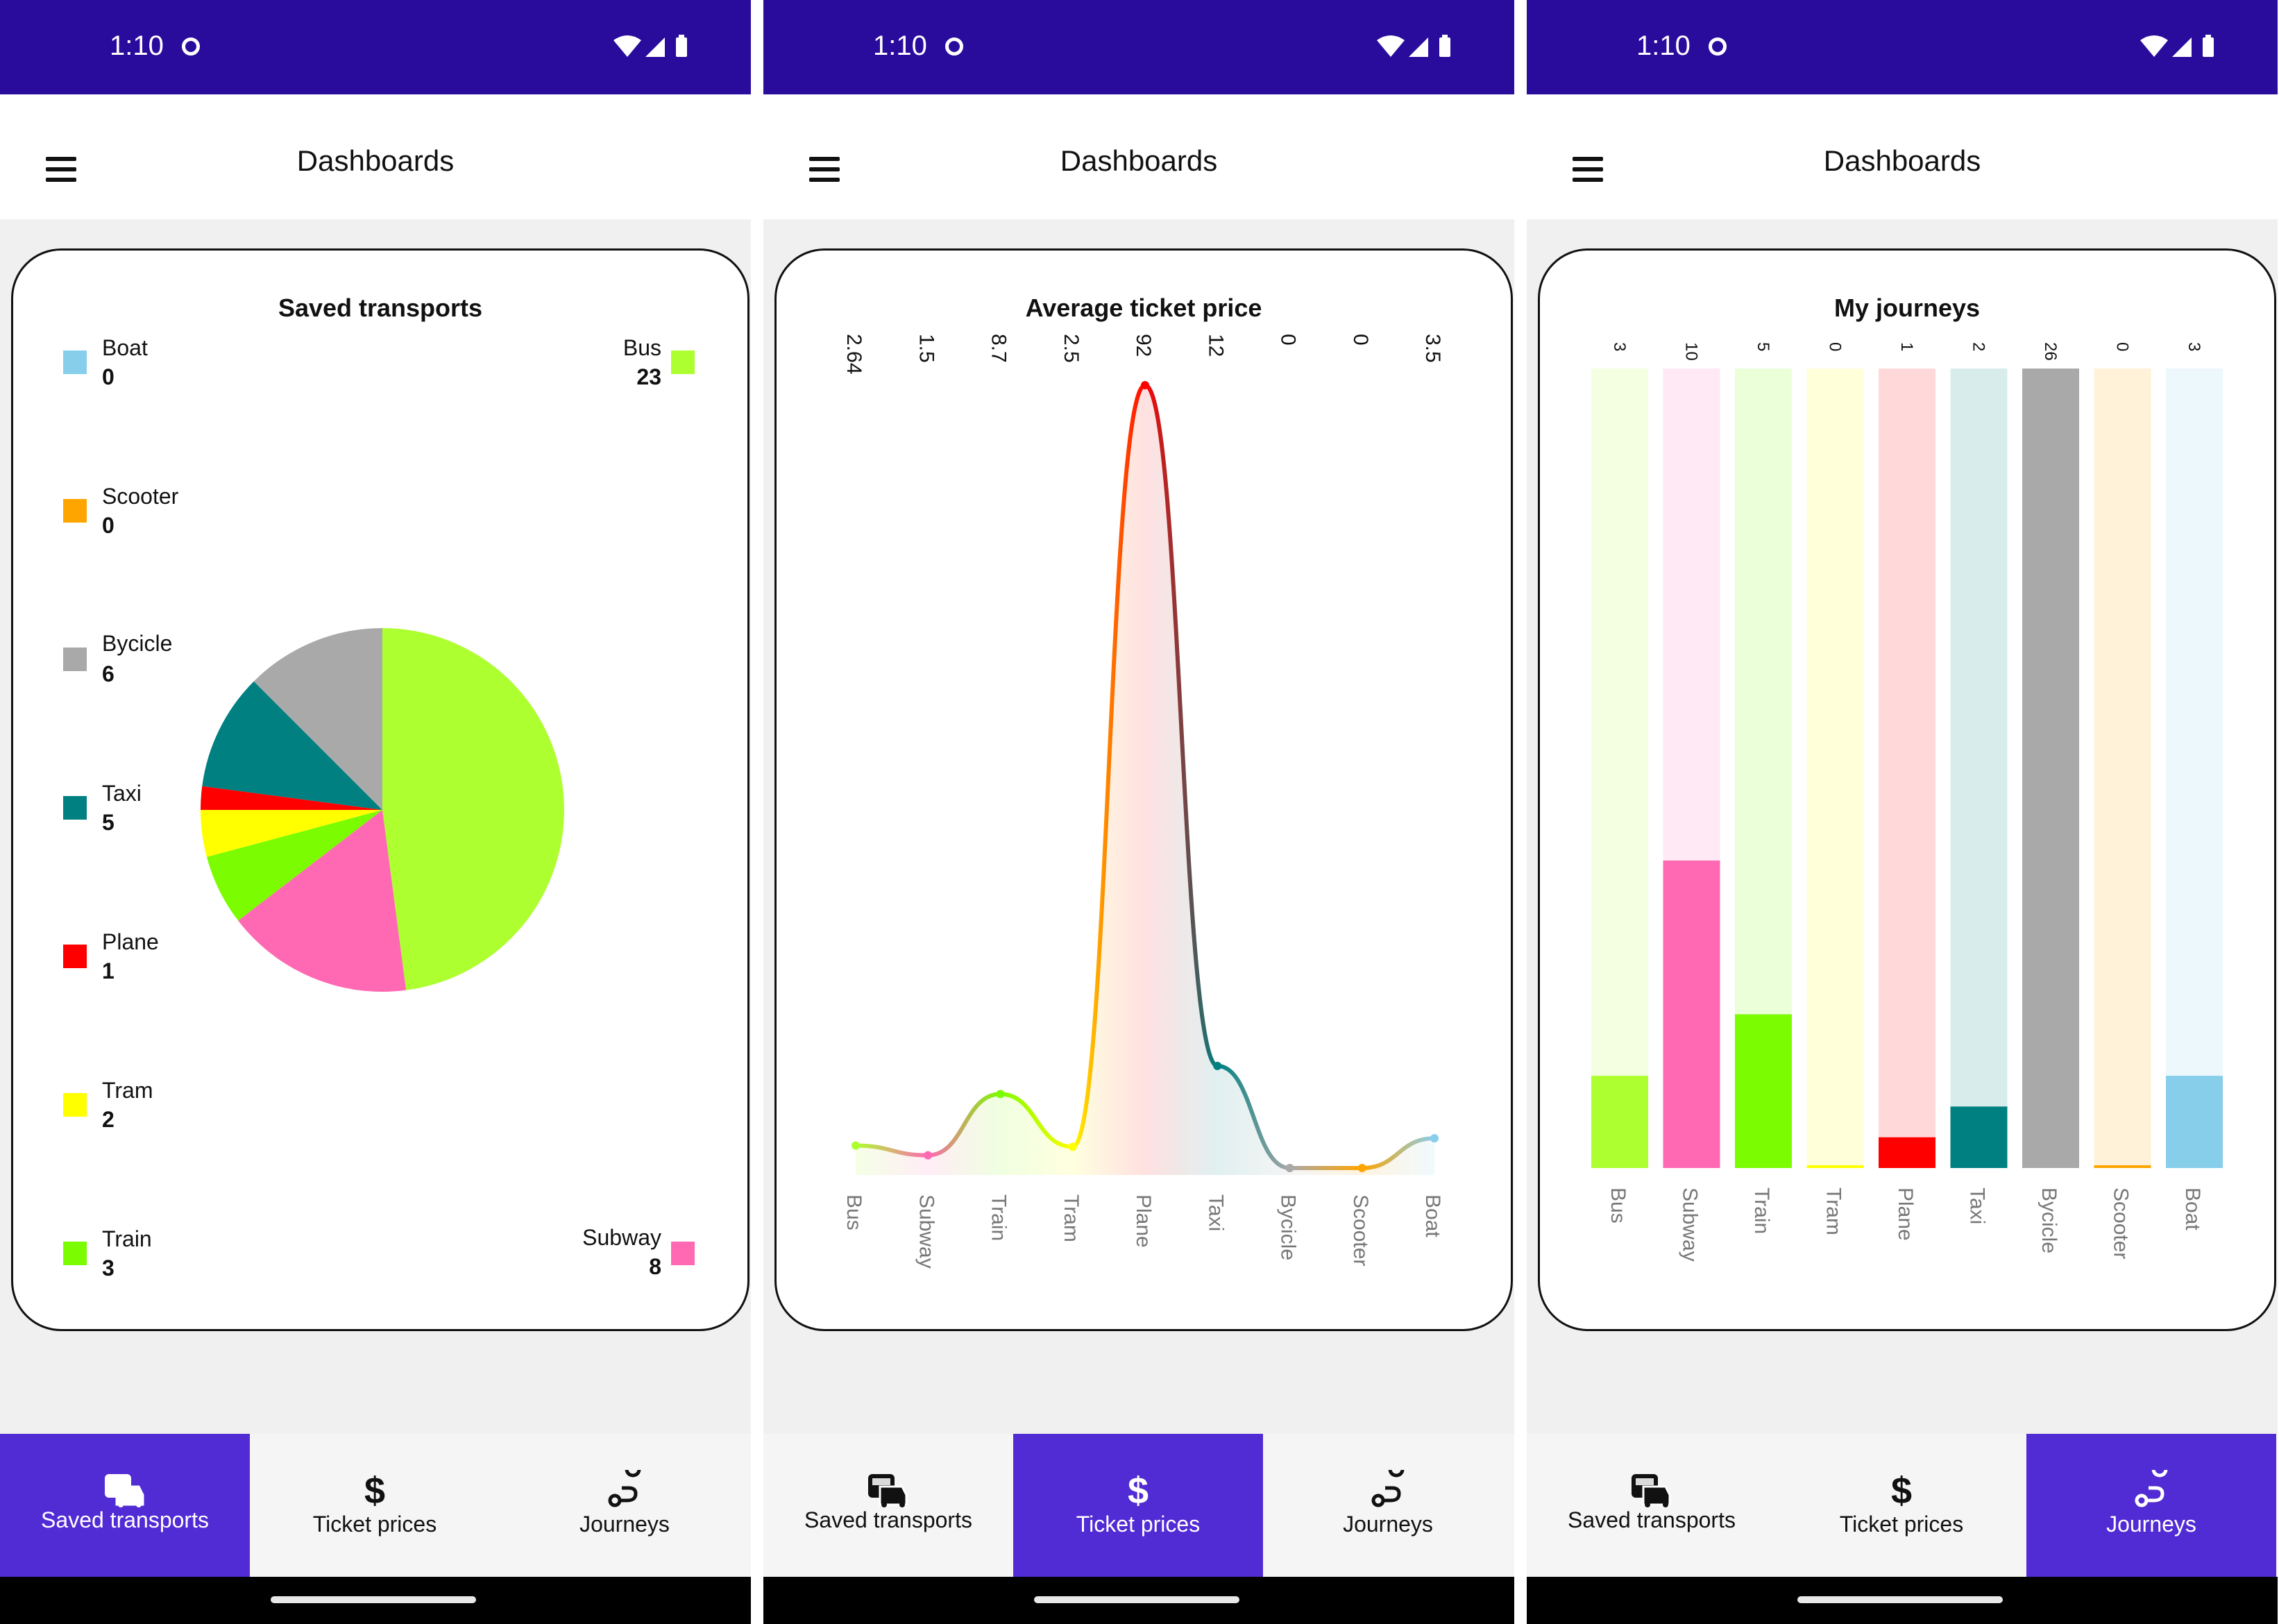 This screenshot has width=2279, height=1624. What do you see at coordinates (1289, 340) in the screenshot?
I see `value-label: 0` at bounding box center [1289, 340].